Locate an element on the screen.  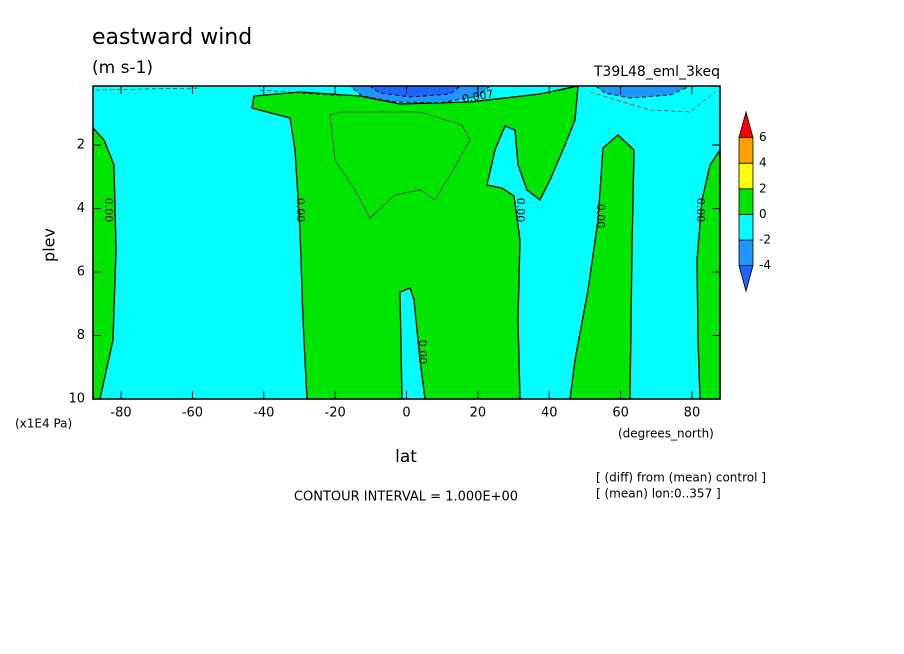
x-axis-label: lat is located at coordinates (406, 457).